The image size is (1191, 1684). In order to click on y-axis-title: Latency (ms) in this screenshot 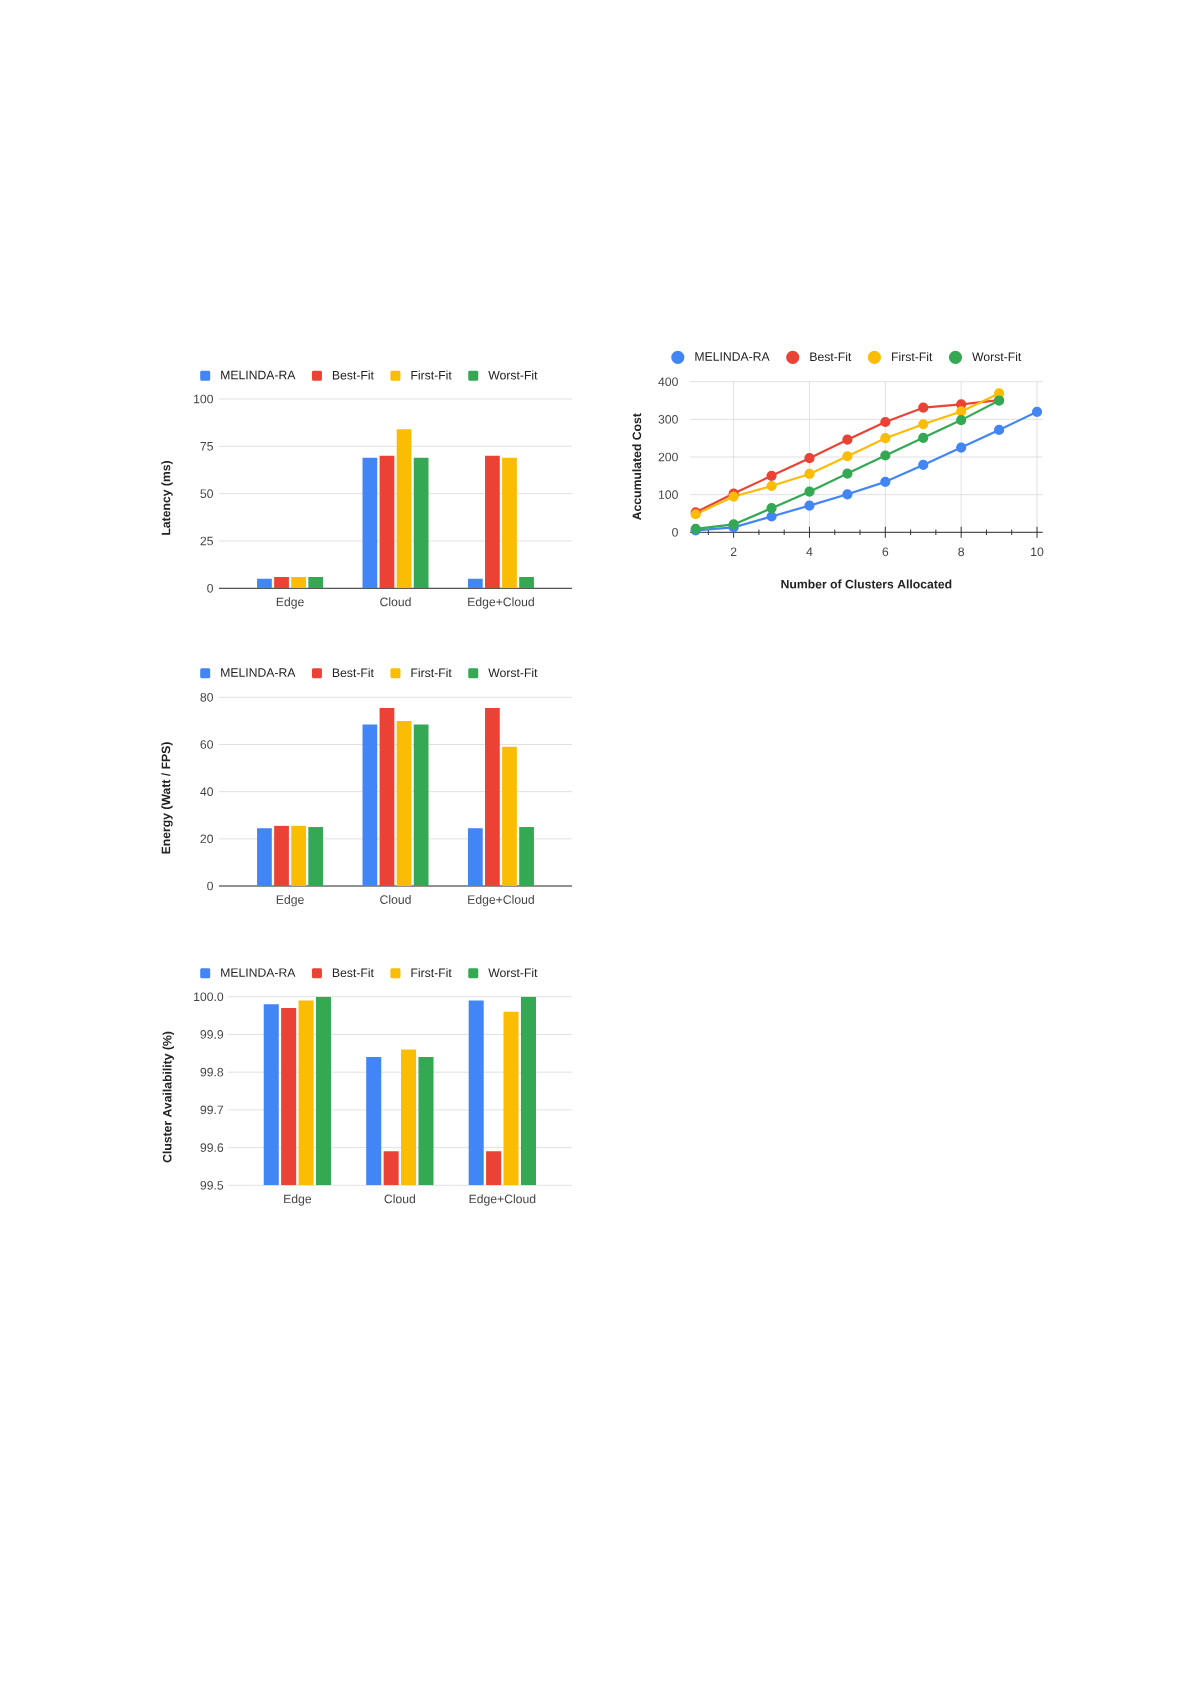, I will do `click(167, 498)`.